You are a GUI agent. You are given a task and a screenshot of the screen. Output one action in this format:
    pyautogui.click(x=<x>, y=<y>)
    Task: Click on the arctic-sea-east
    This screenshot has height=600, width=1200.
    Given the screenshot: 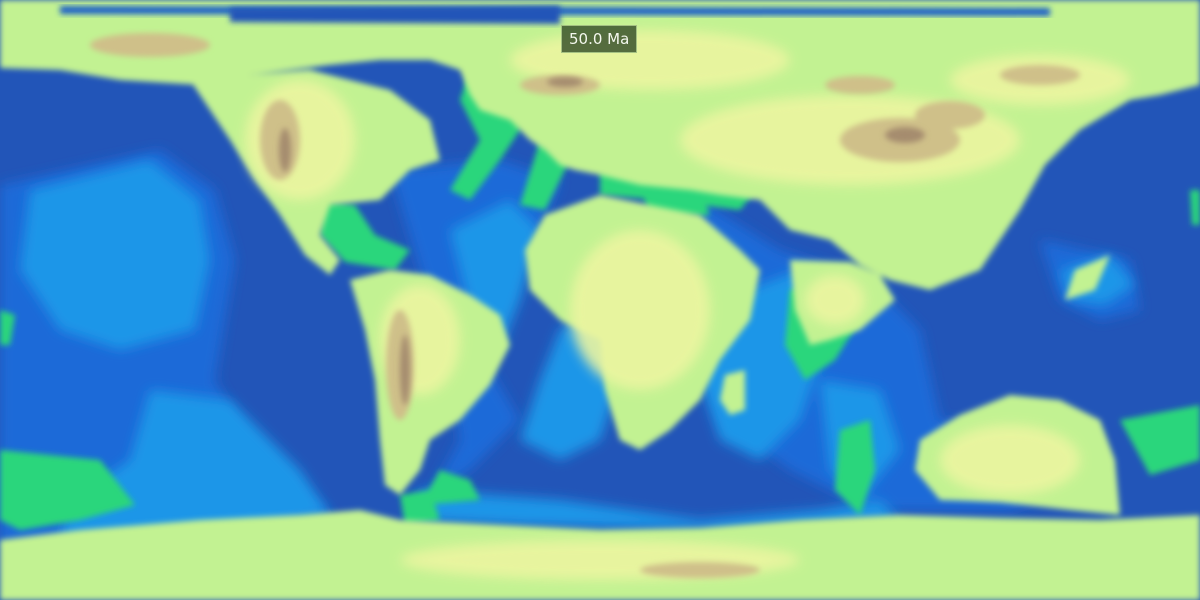 What is the action you would take?
    pyautogui.click(x=395, y=15)
    